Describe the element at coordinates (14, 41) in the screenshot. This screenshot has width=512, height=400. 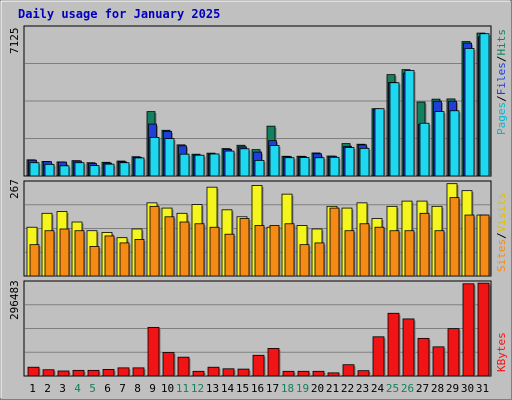
I see `hits-ymax-label: 7125` at that location.